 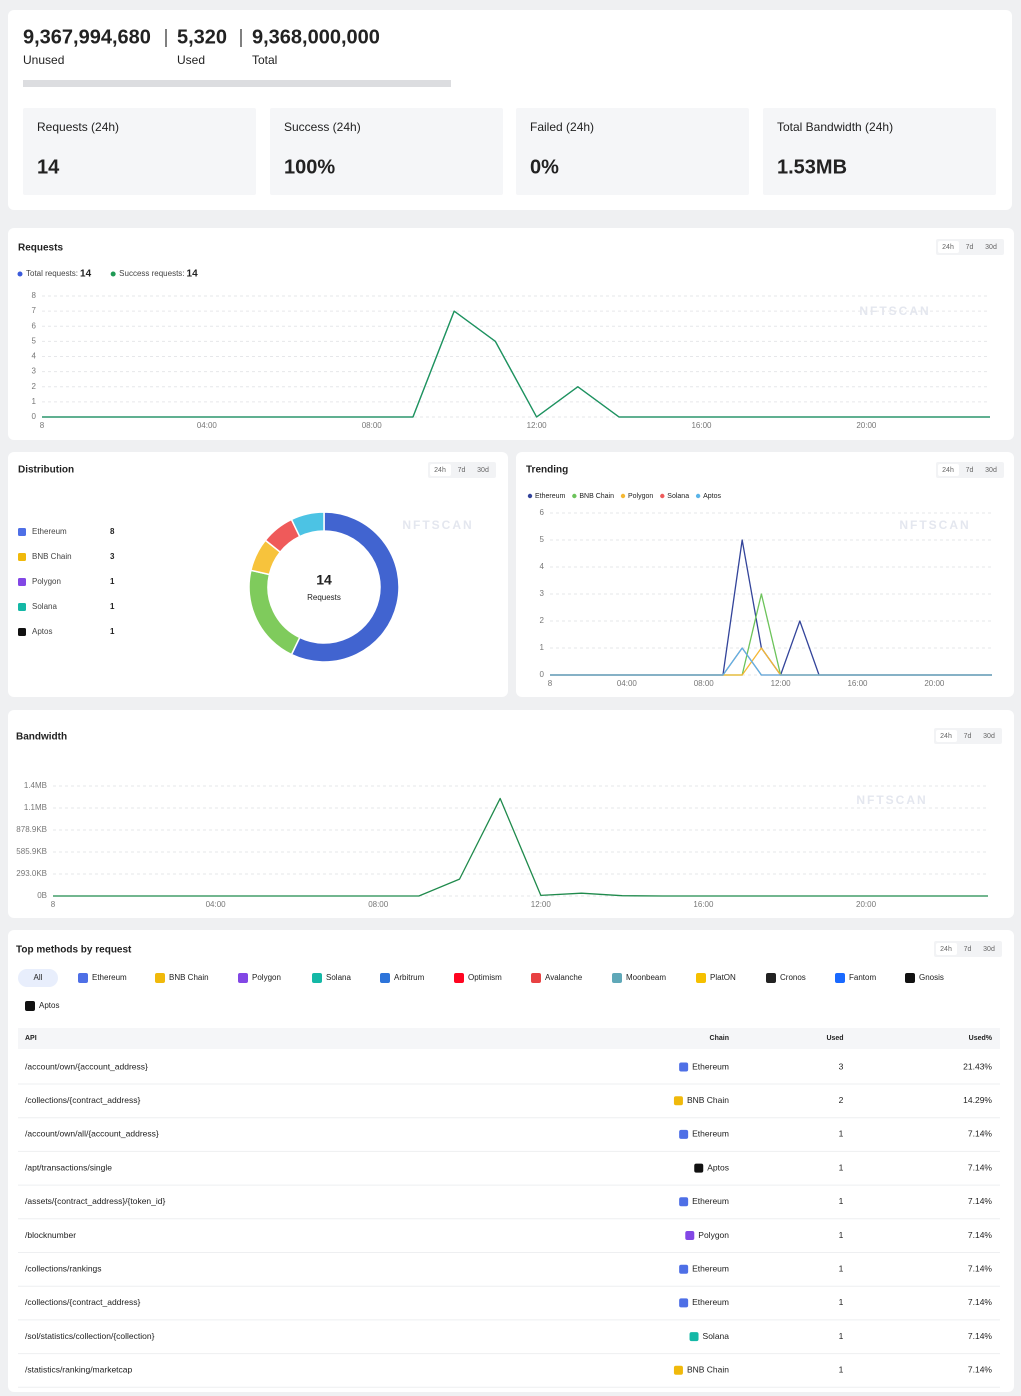 I want to click on unused-label: Unused, so click(x=43, y=60).